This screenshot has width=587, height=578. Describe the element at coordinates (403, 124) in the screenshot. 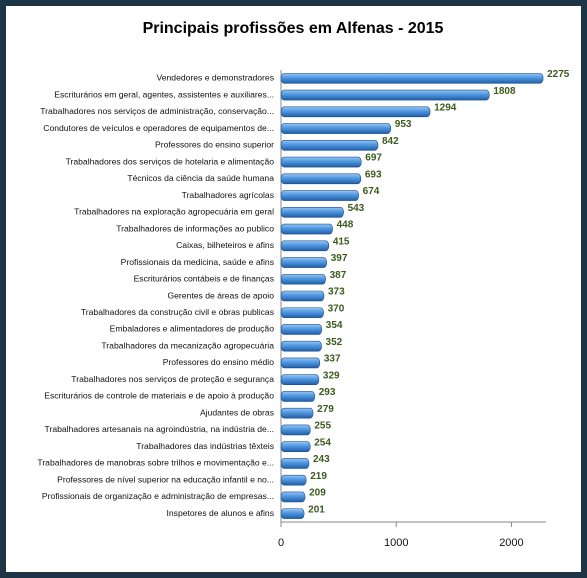

I see `value-label: 953` at that location.